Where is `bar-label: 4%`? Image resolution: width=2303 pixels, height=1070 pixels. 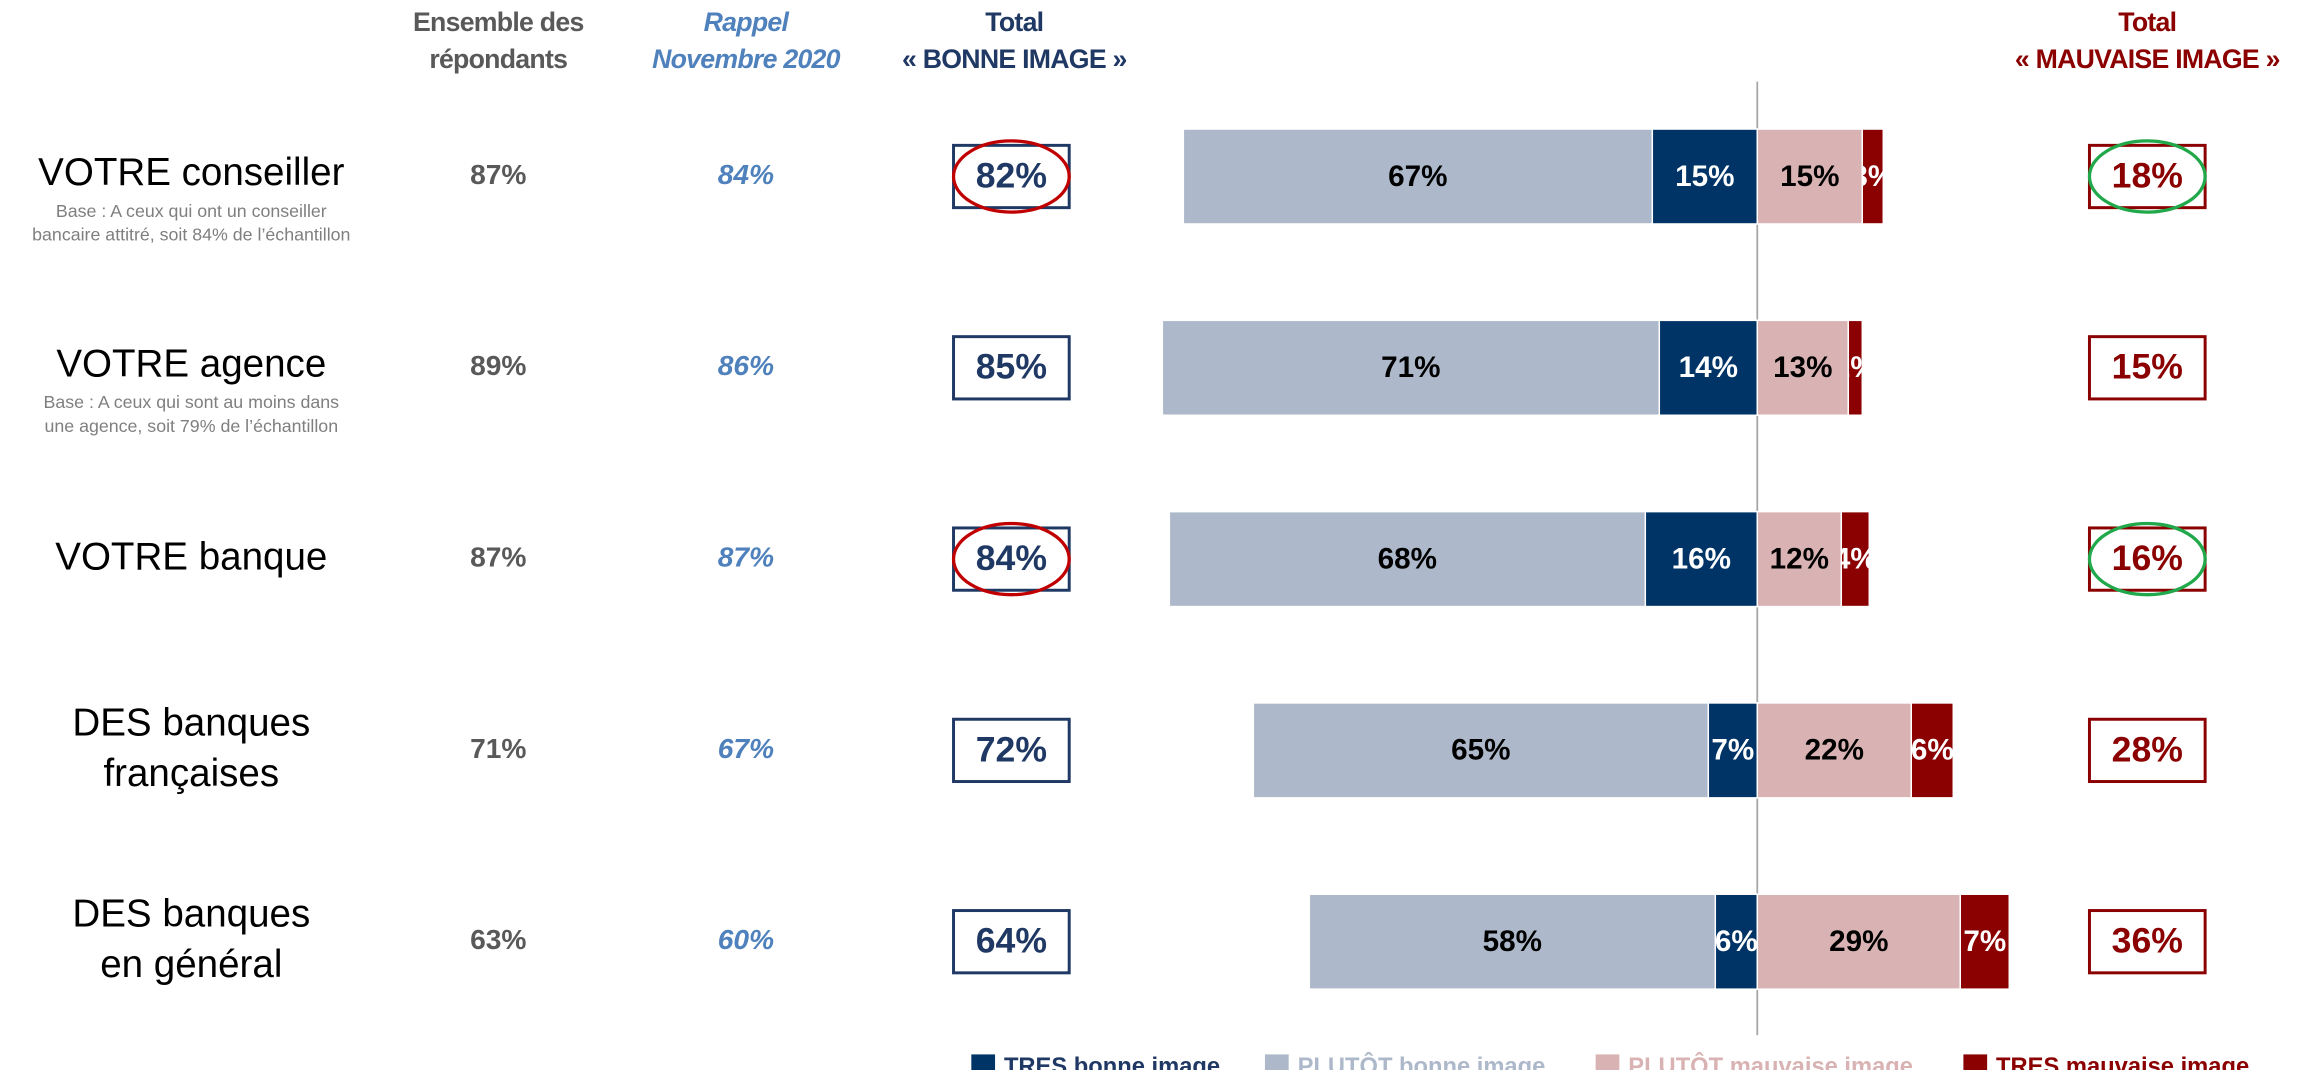
bar-label: 4% is located at coordinates (1855, 558).